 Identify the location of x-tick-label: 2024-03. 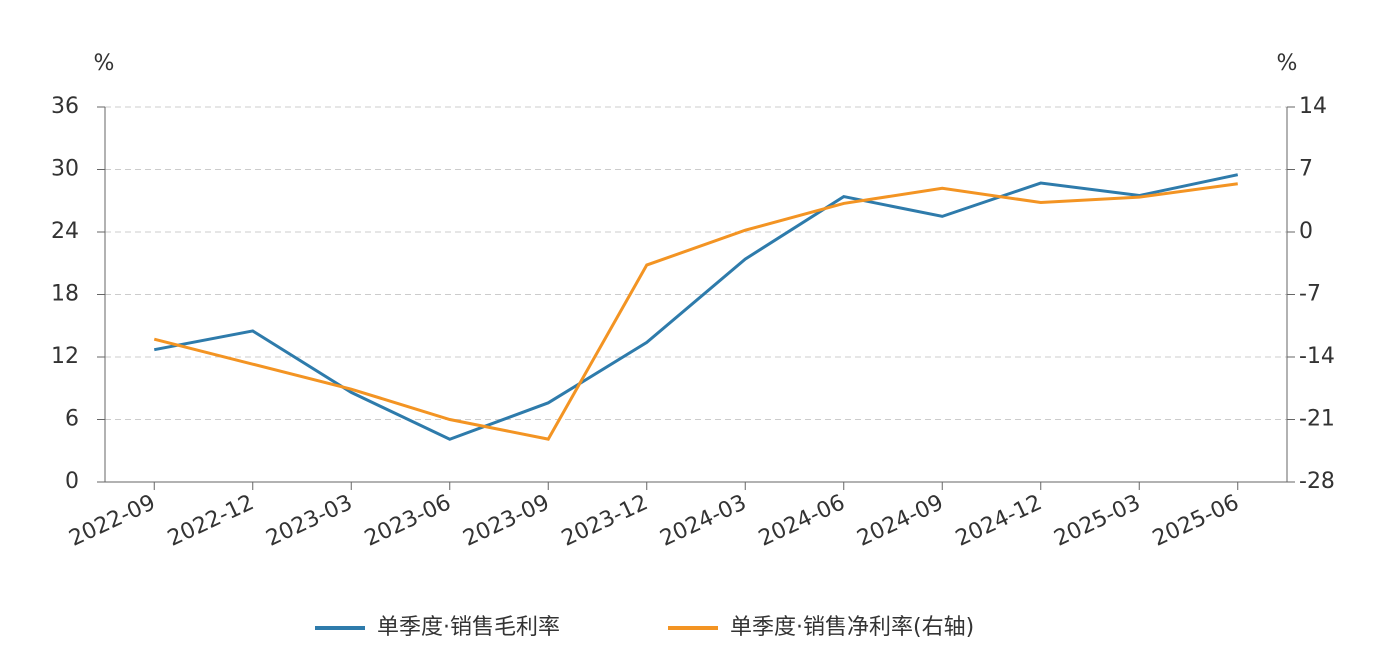
(703, 521).